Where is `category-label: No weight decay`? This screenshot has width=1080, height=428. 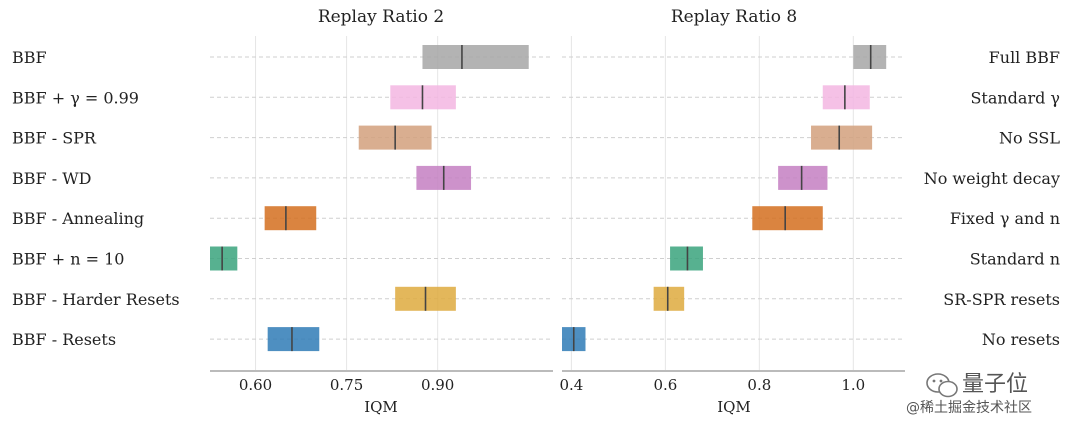
category-label: No weight decay is located at coordinates (992, 178).